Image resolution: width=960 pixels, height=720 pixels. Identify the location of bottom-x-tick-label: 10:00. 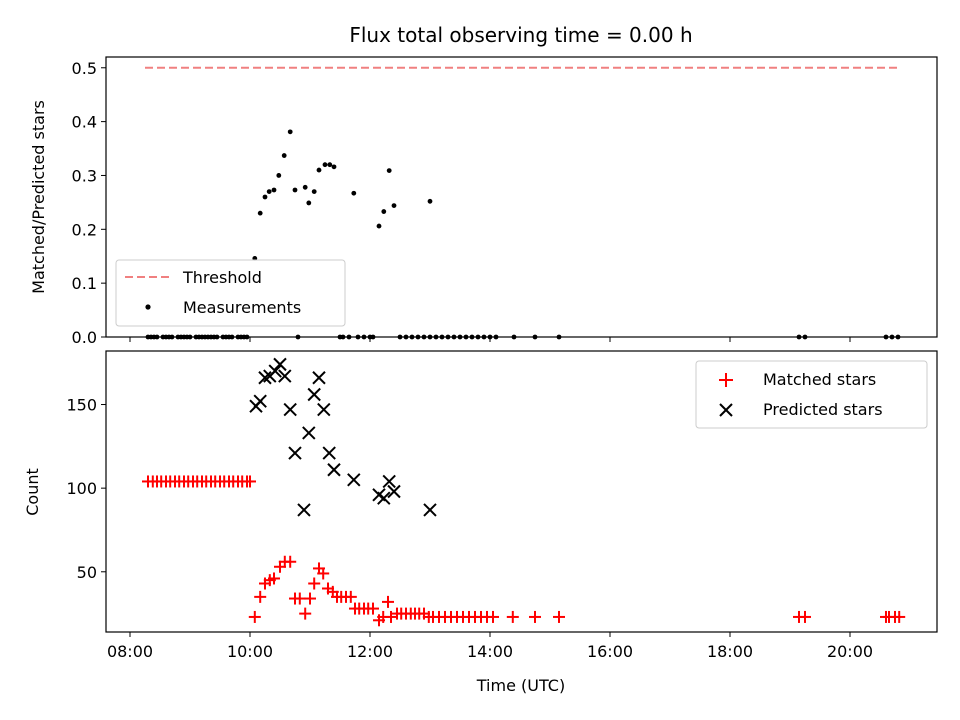
(250, 651).